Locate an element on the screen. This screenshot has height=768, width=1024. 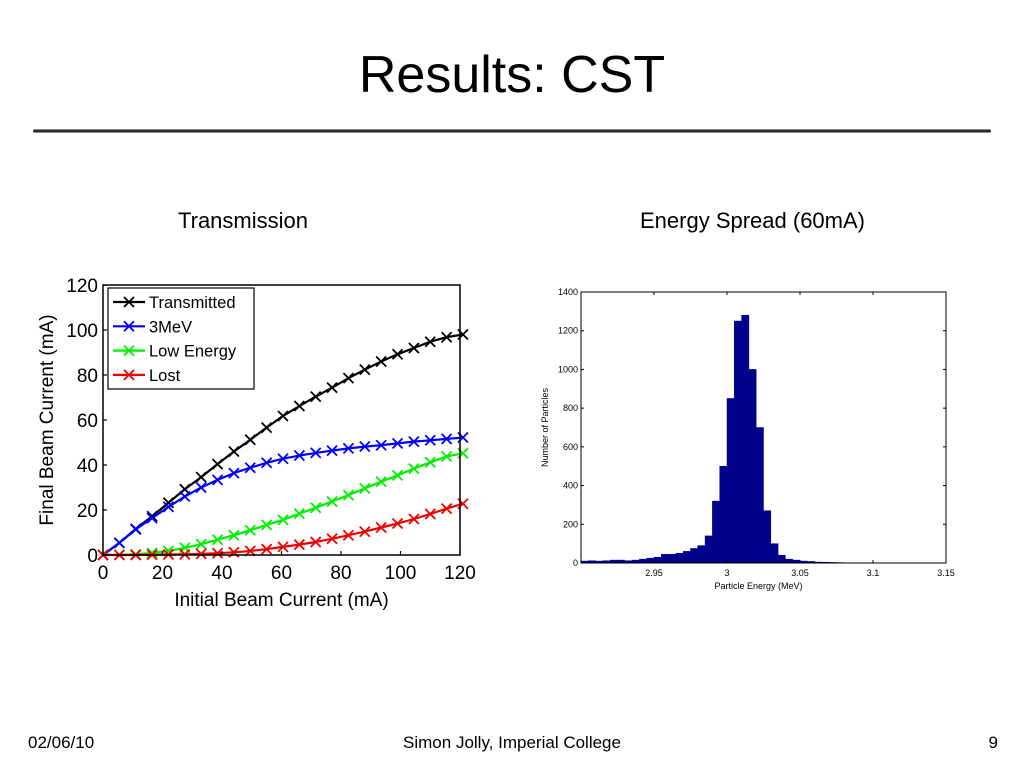
x-tick-label: 3 is located at coordinates (726, 573).